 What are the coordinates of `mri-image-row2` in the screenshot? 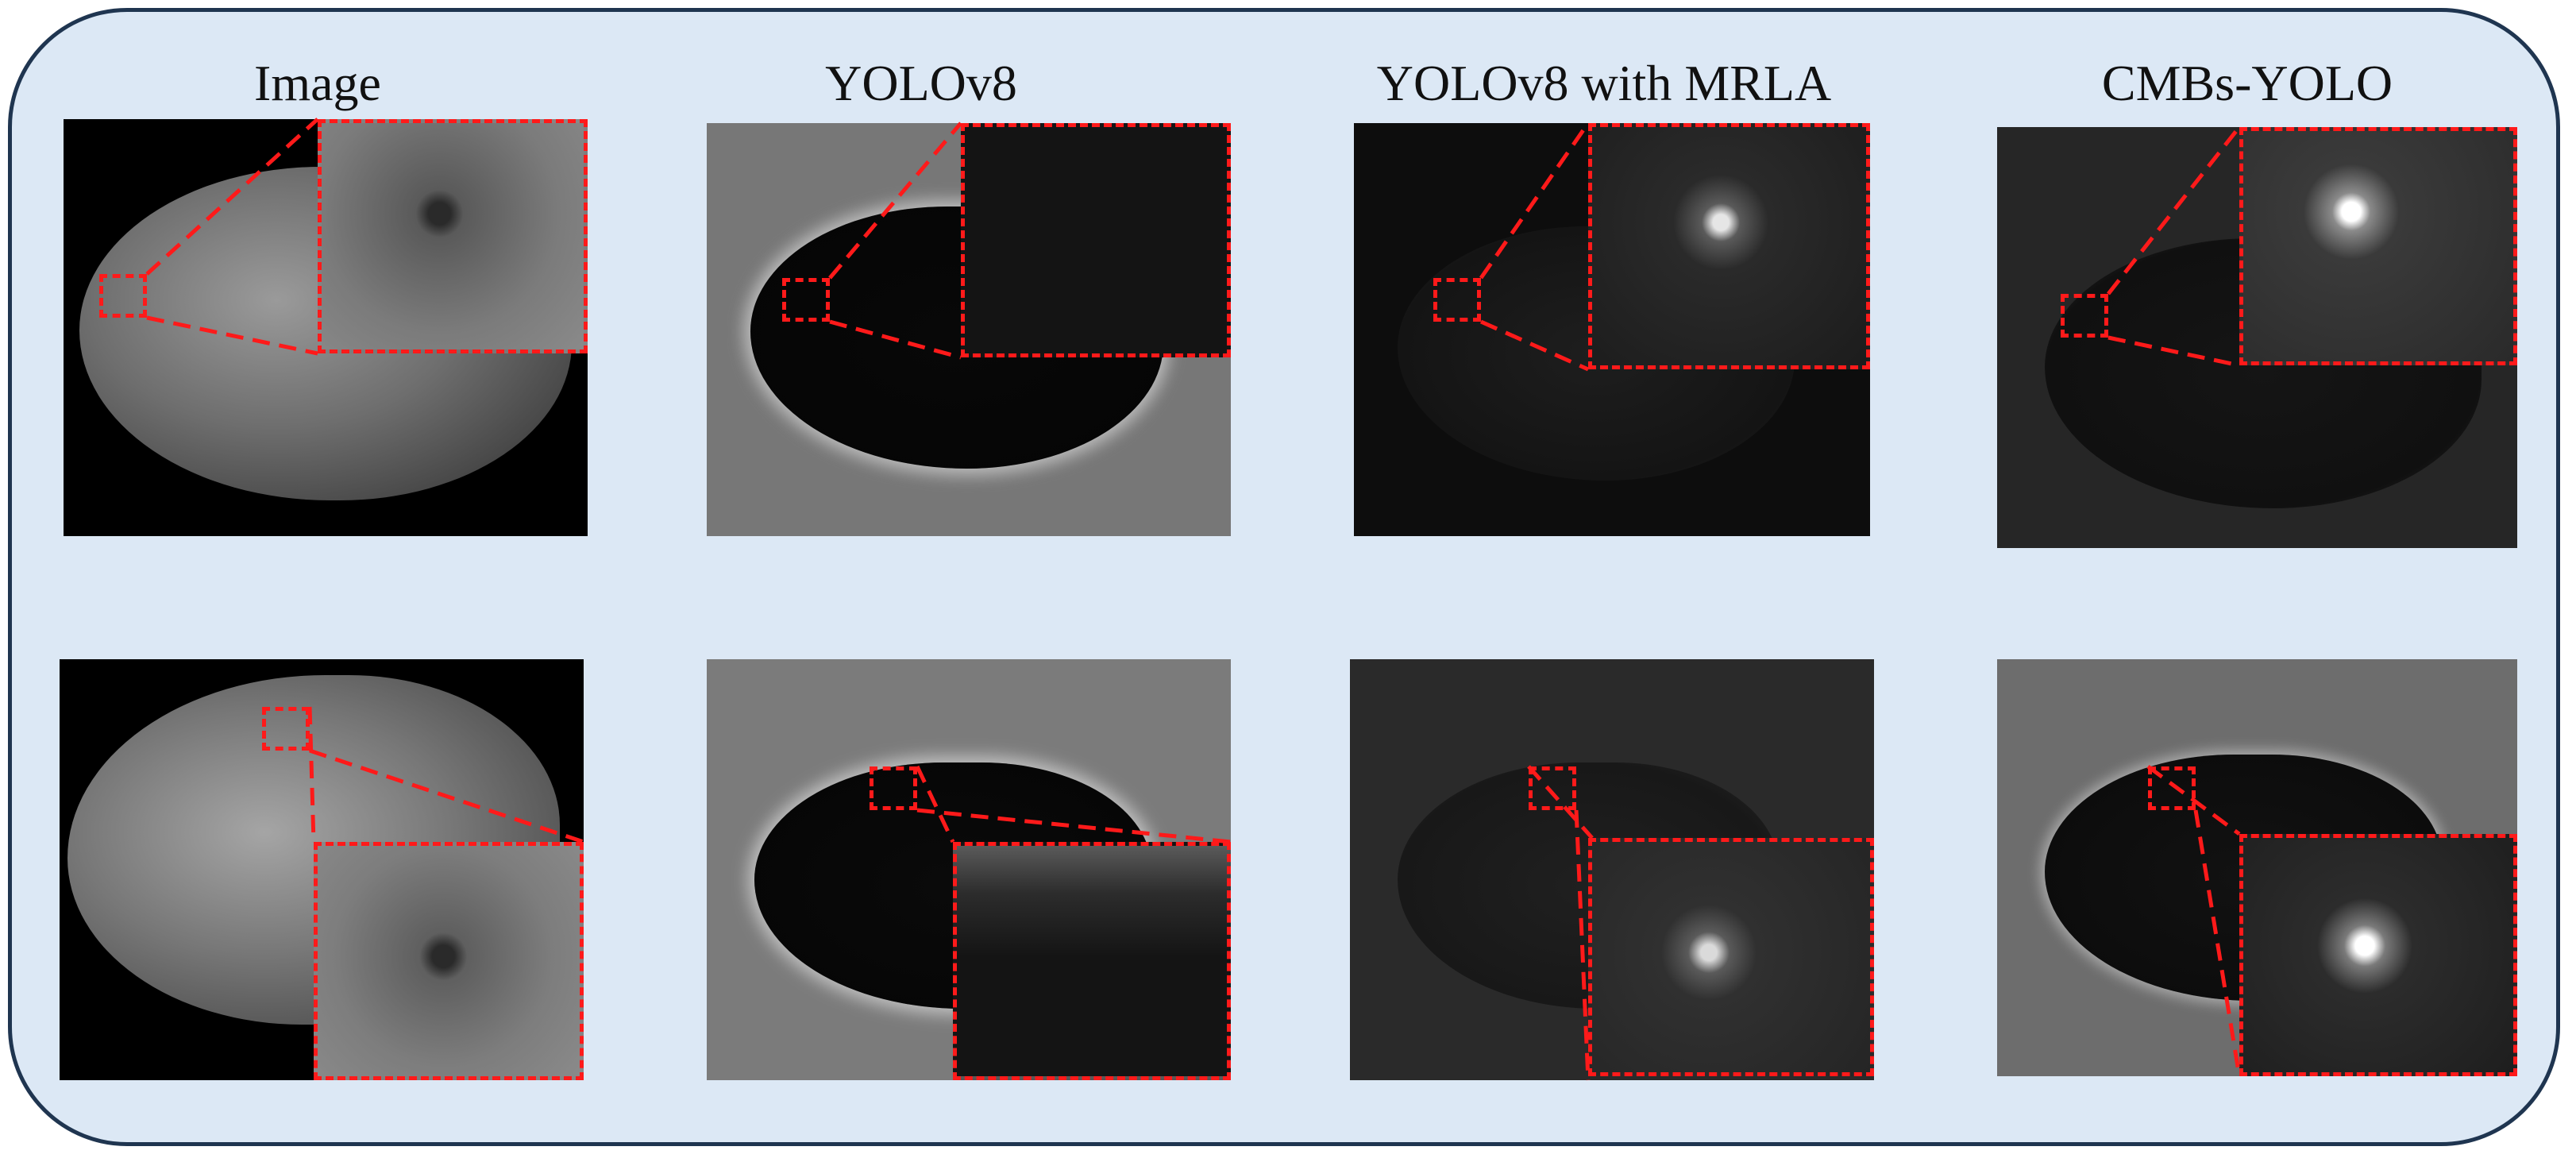 It's located at (322, 869).